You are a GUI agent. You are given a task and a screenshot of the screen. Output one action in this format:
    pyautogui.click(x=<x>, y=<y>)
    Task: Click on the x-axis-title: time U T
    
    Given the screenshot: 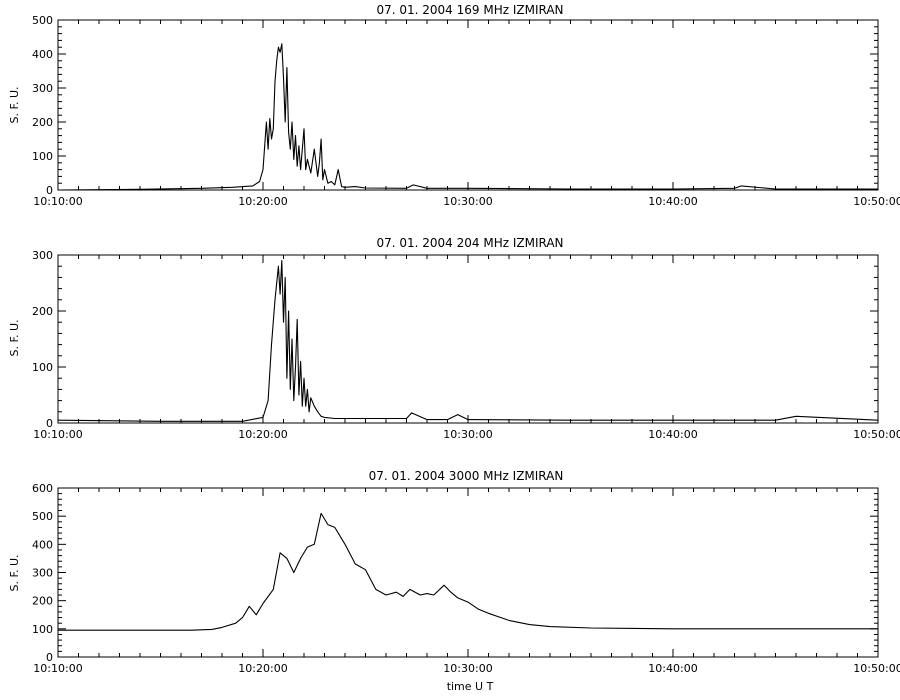 What is the action you would take?
    pyautogui.click(x=470, y=686)
    